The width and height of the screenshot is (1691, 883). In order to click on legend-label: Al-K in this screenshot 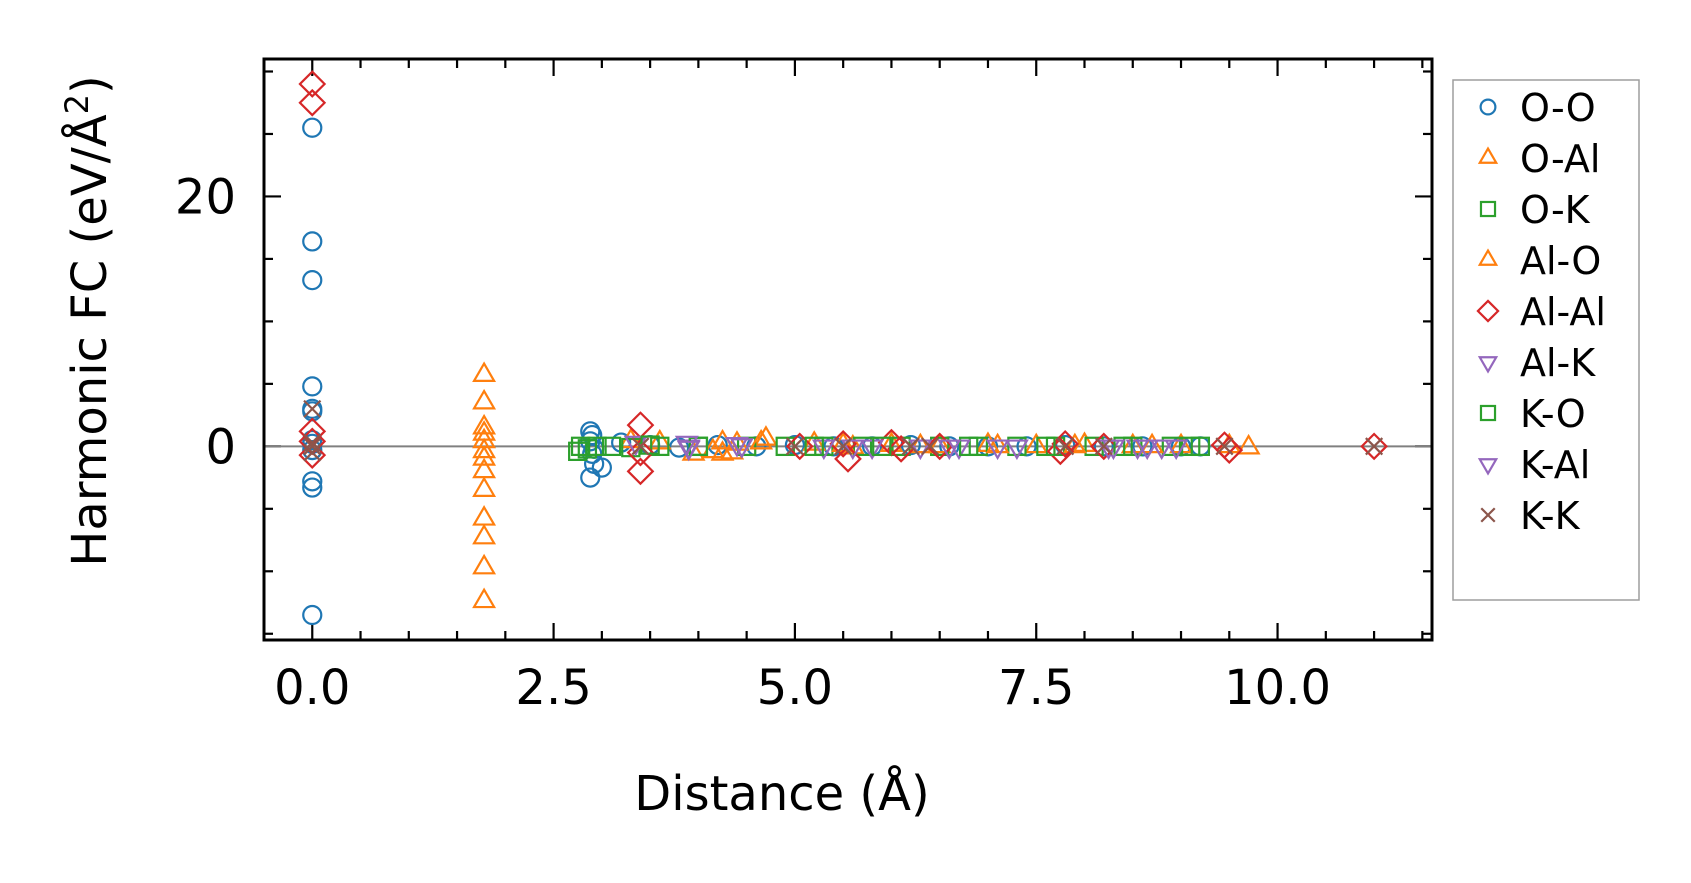, I will do `click(1558, 363)`.